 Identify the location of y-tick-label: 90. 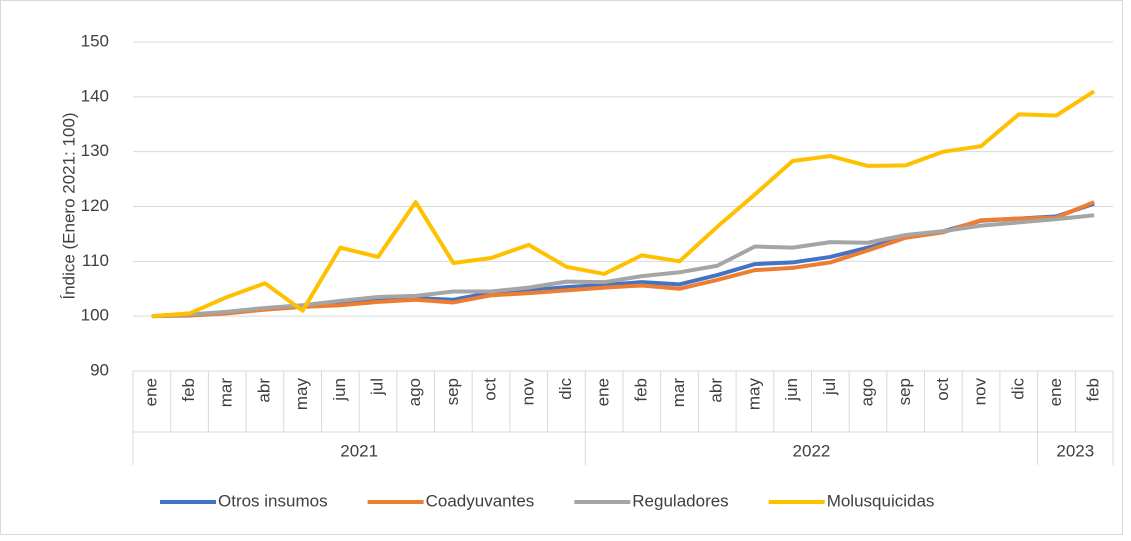
(99, 369).